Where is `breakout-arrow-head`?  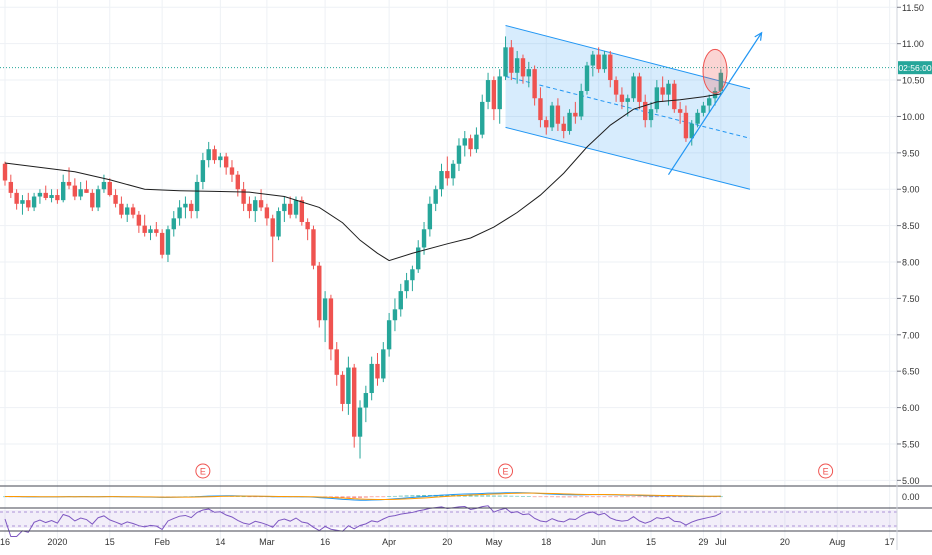 breakout-arrow-head is located at coordinates (758, 36).